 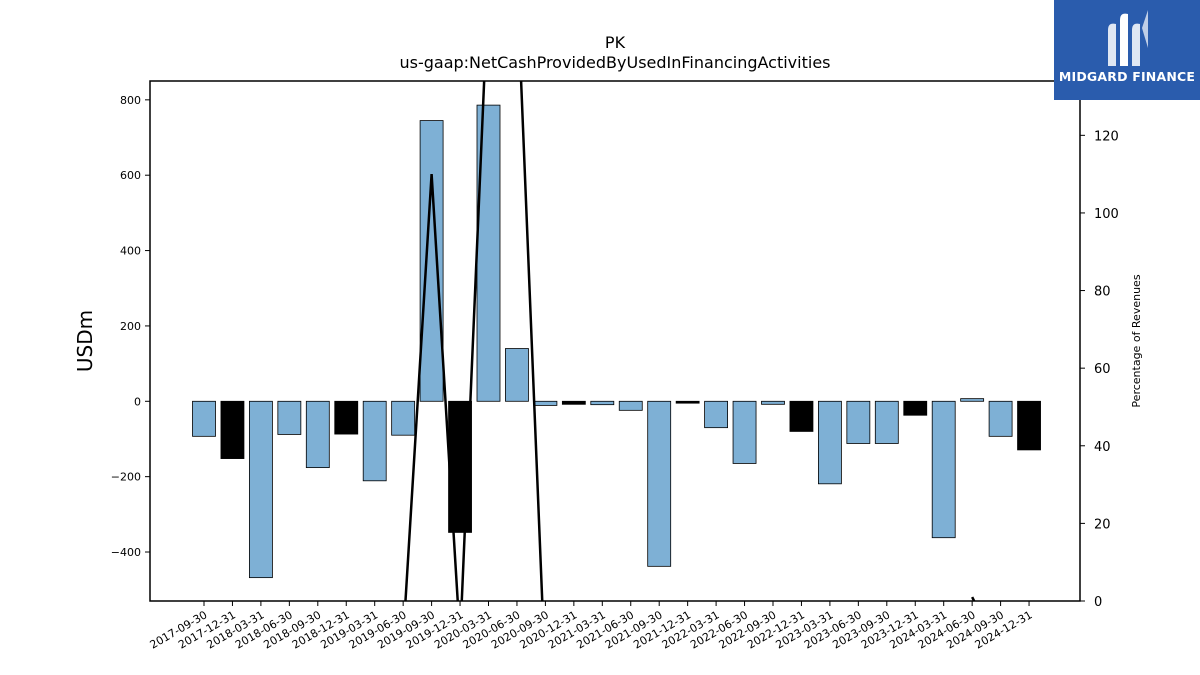 I want to click on y2-tick-label: 100, so click(x=1106, y=214).